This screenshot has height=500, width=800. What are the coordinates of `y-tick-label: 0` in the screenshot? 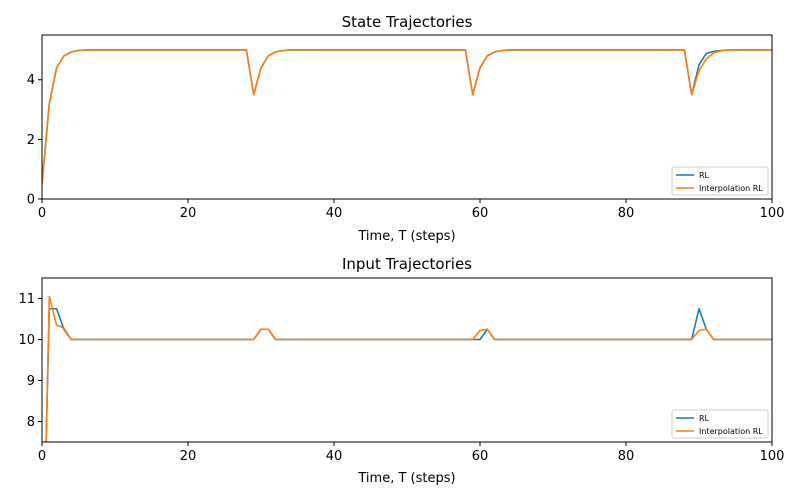 It's located at (31, 200).